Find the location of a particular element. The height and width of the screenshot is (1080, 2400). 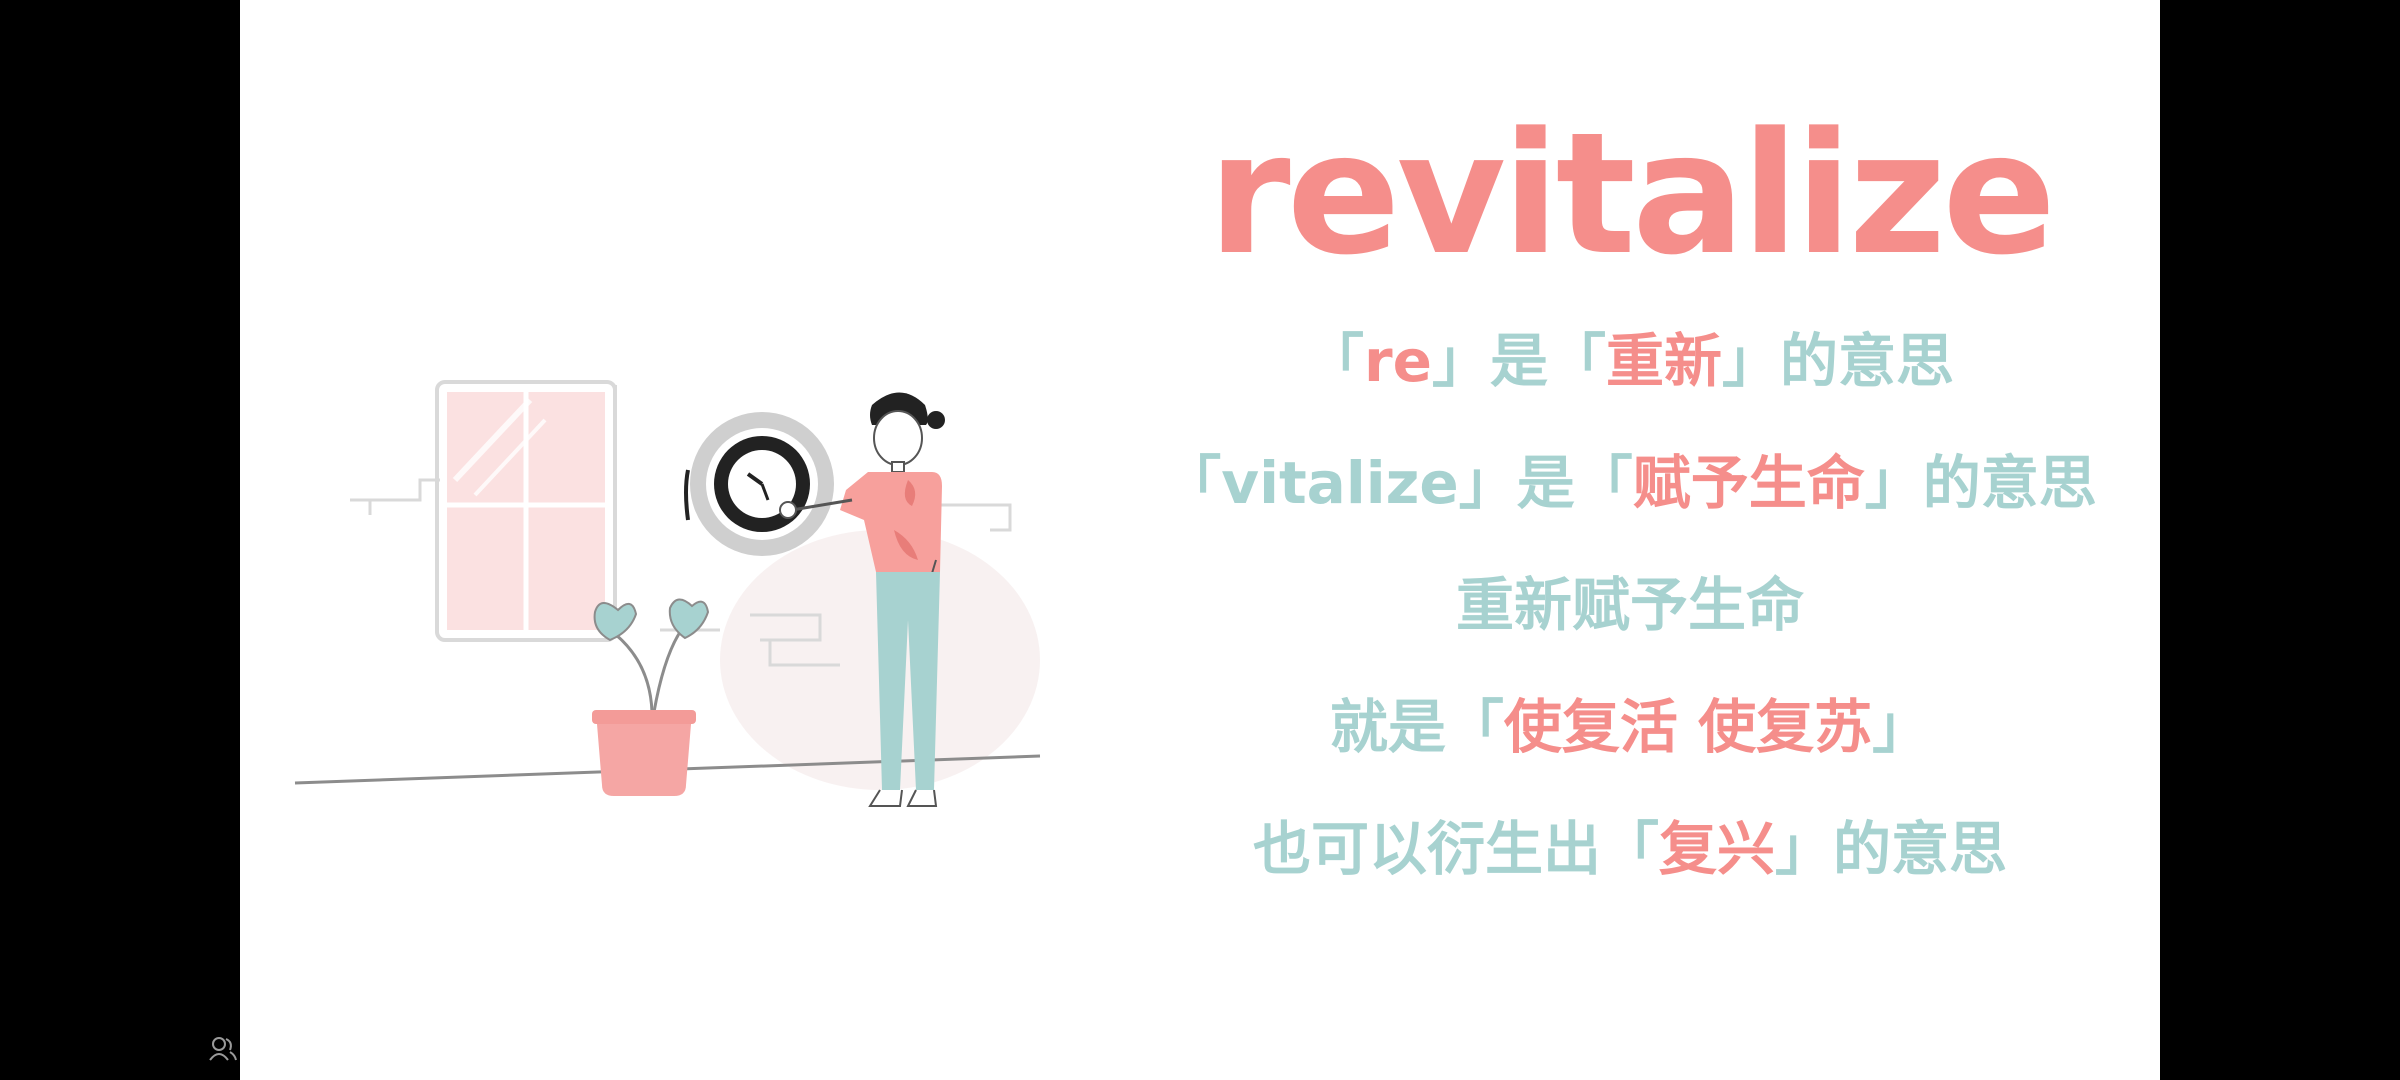

explanation-line-4: 就是「使复活 使复苏」 is located at coordinates (1630, 727).